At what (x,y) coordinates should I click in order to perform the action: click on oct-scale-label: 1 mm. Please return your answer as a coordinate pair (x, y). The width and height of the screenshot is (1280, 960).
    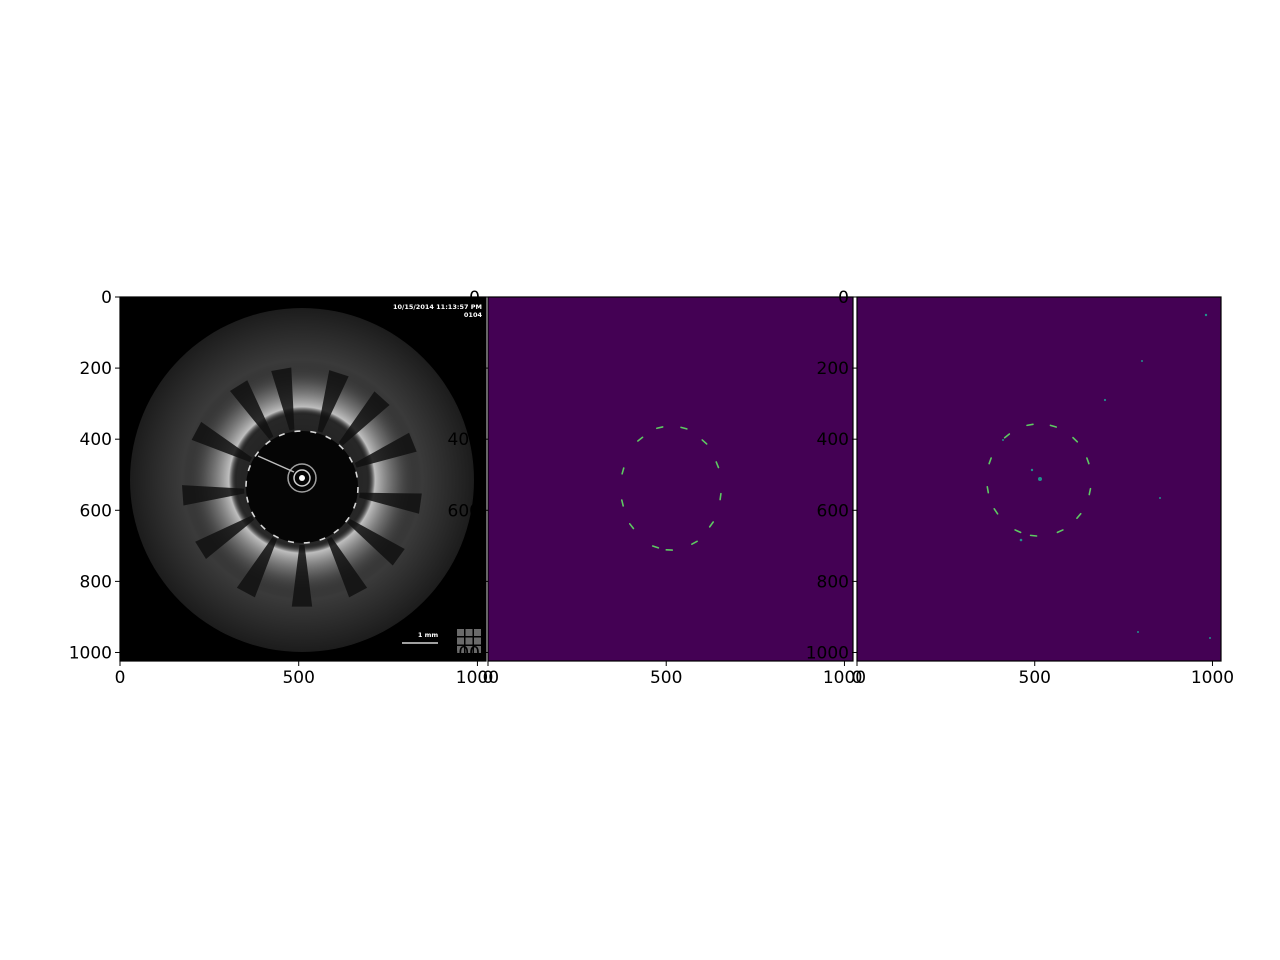
    Looking at the image, I should click on (428, 635).